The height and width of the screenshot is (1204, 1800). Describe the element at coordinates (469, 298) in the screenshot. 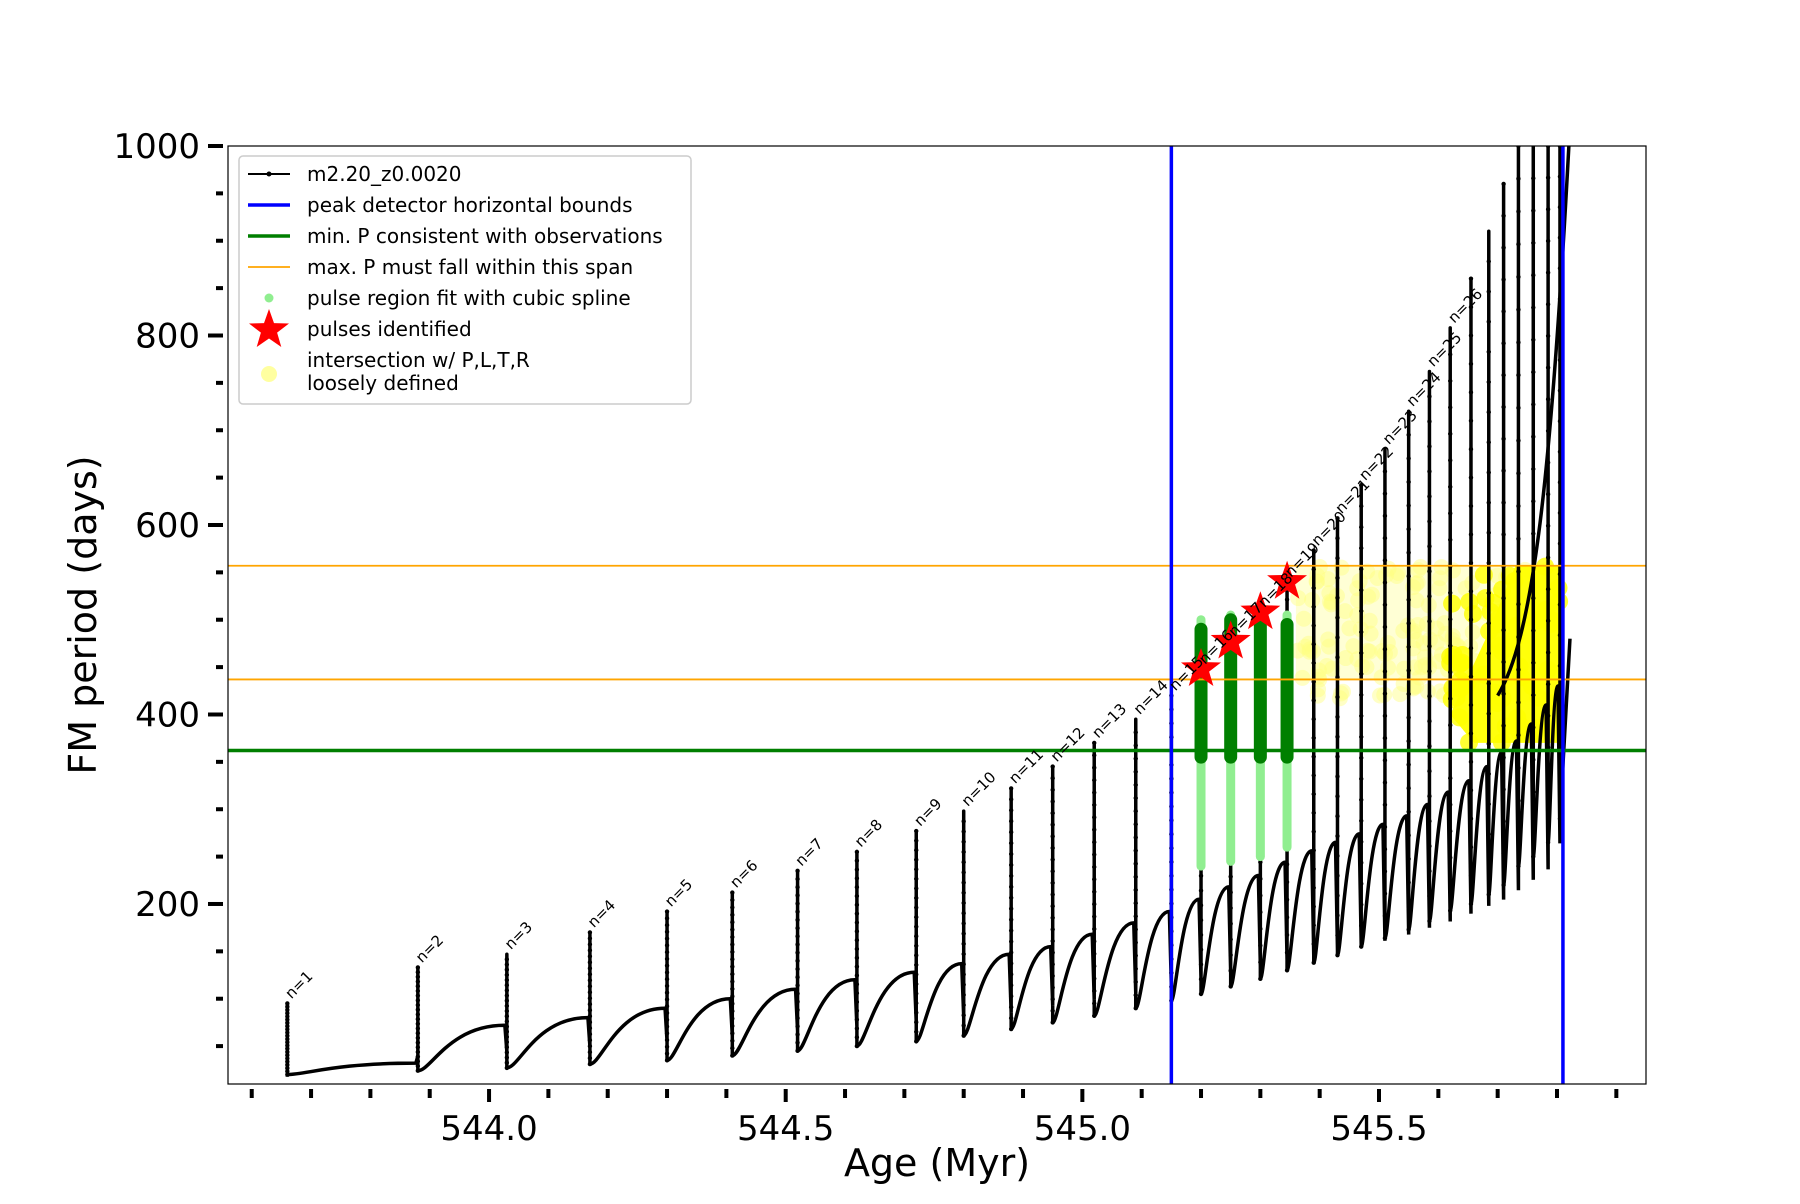

I see `legend-label: pulse region fit with cubic spline` at that location.